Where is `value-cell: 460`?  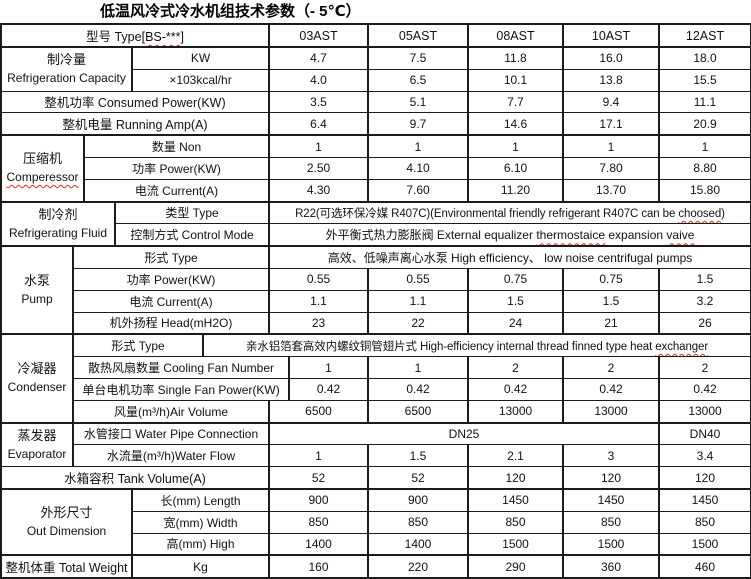 value-cell: 460 is located at coordinates (704, 566).